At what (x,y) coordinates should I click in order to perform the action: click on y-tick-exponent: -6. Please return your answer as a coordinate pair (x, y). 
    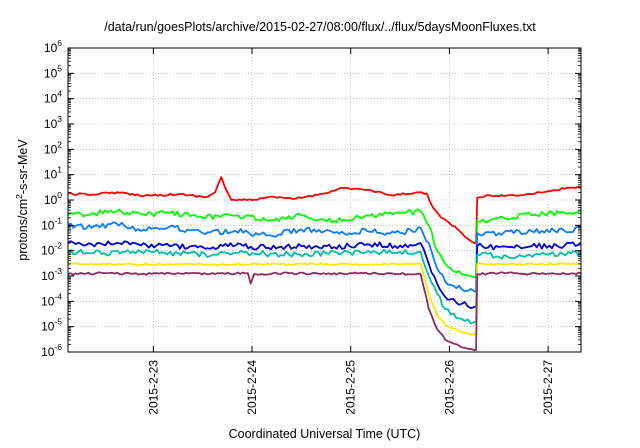
    Looking at the image, I should click on (58, 347).